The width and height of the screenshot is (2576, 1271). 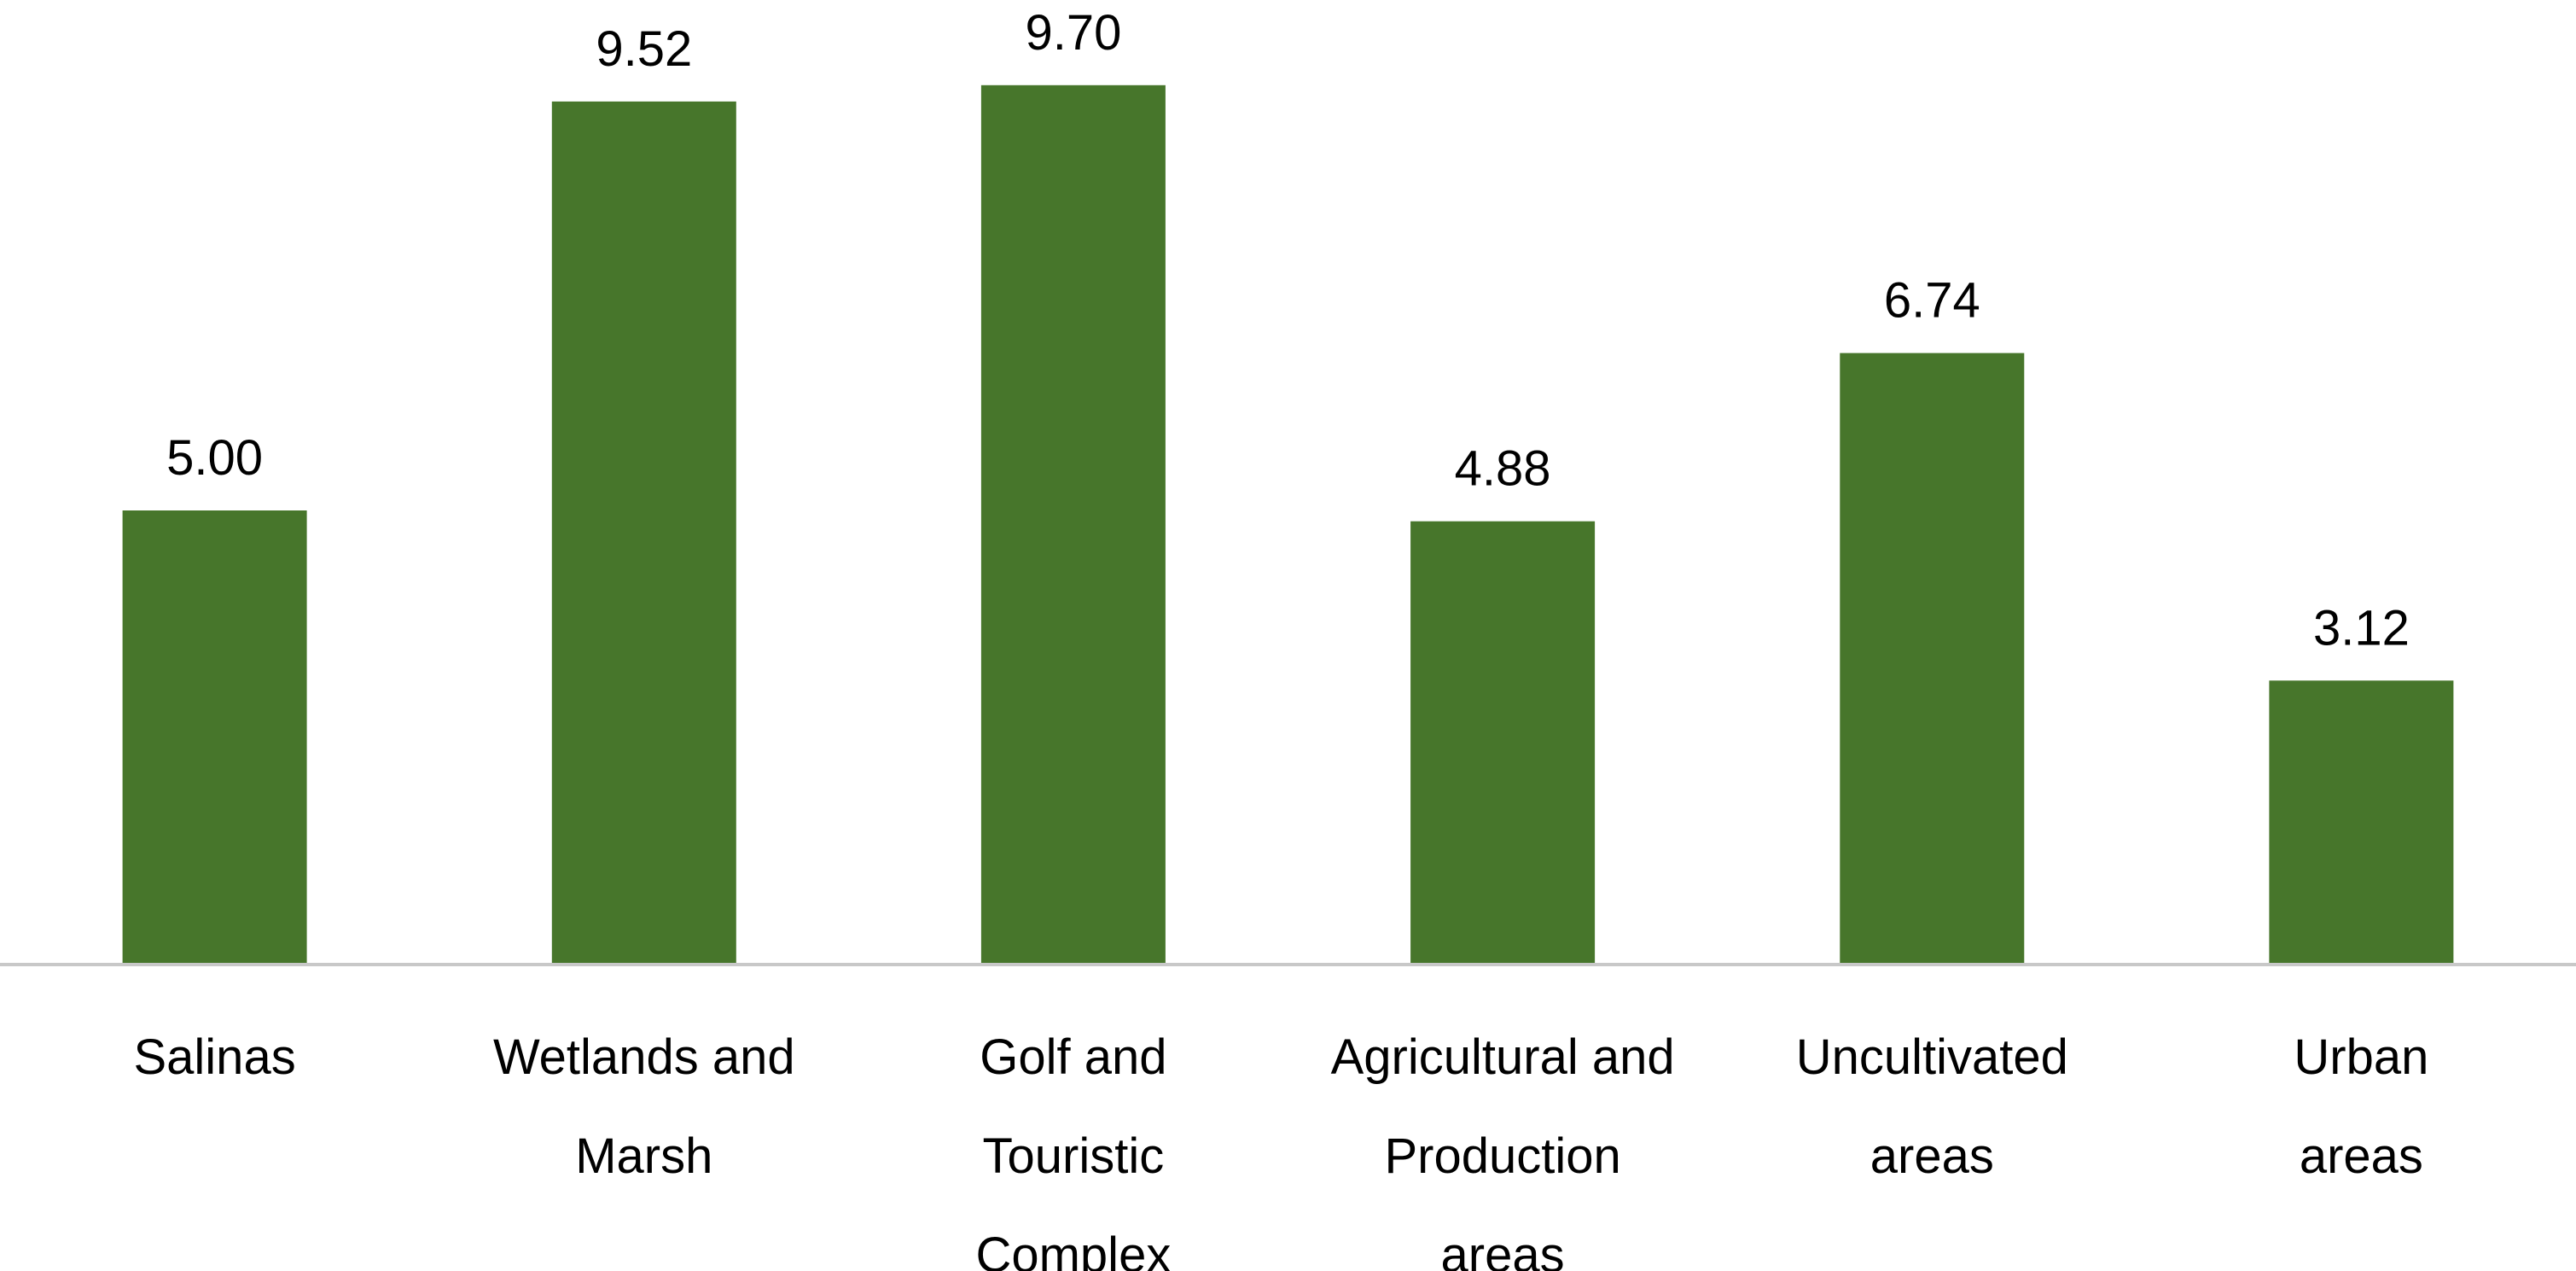 What do you see at coordinates (2361, 1107) in the screenshot?
I see `category-label-5: Urban areas` at bounding box center [2361, 1107].